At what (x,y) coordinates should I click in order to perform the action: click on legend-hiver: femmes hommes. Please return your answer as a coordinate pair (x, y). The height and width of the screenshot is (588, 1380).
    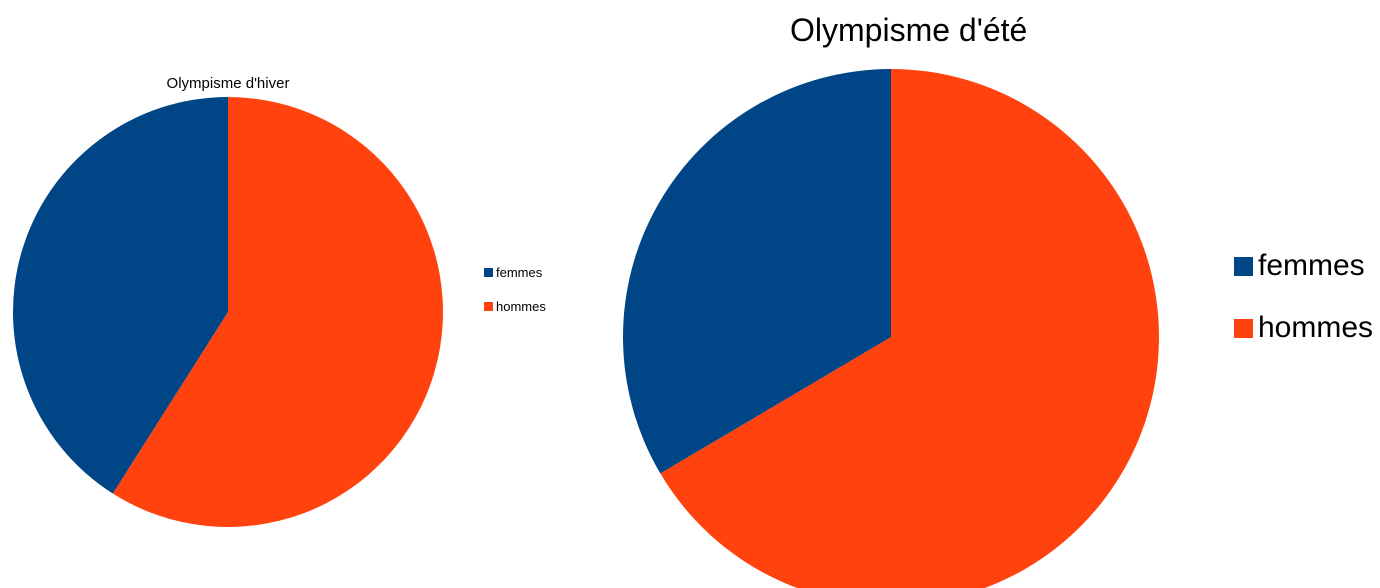
    Looking at the image, I should click on (515, 297).